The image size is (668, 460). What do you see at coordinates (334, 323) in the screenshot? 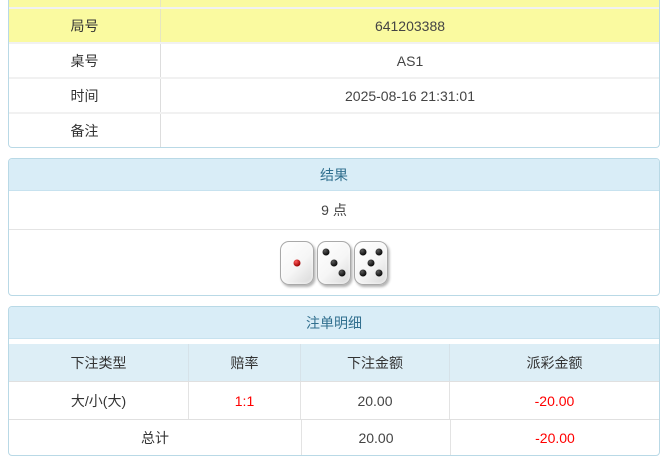
I see `bet-detail-panel-title: 注单明细` at bounding box center [334, 323].